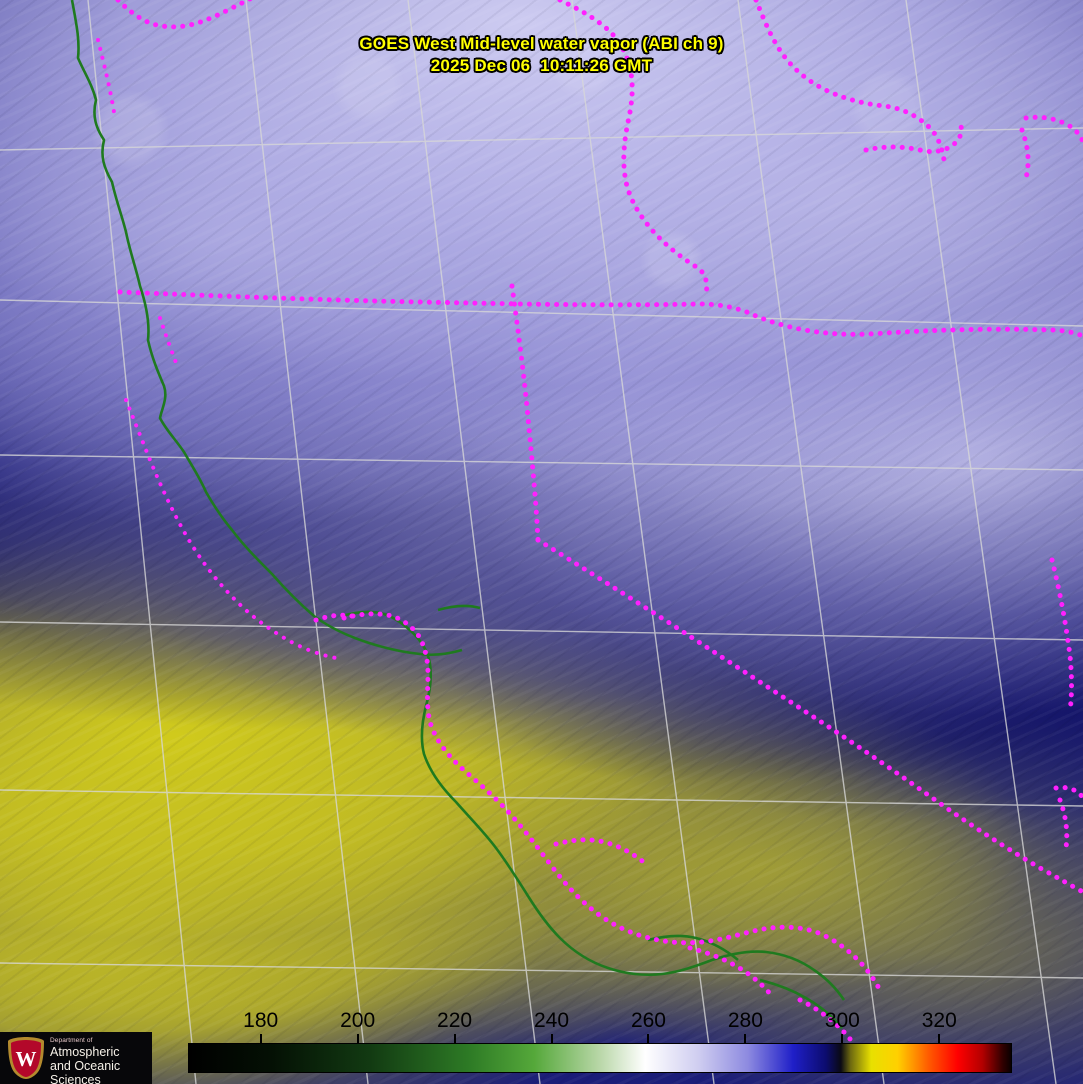 The height and width of the screenshot is (1084, 1083). I want to click on colorbar-tick-labels: 180 200 220 240 260 280 300 320, so click(541, 1021).